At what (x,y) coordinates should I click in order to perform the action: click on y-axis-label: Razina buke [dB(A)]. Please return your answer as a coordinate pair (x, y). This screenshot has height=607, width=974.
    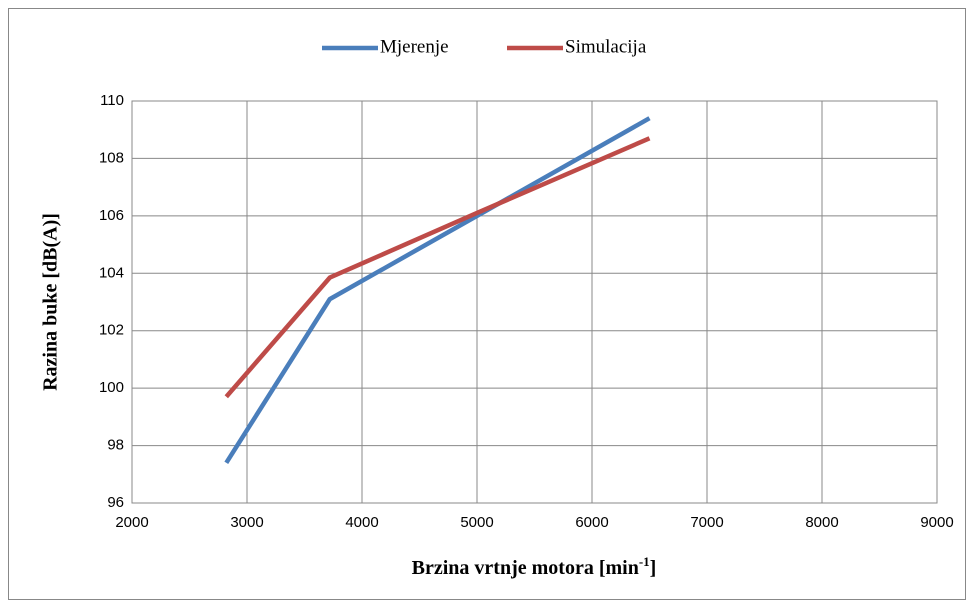
    Looking at the image, I should click on (51, 302).